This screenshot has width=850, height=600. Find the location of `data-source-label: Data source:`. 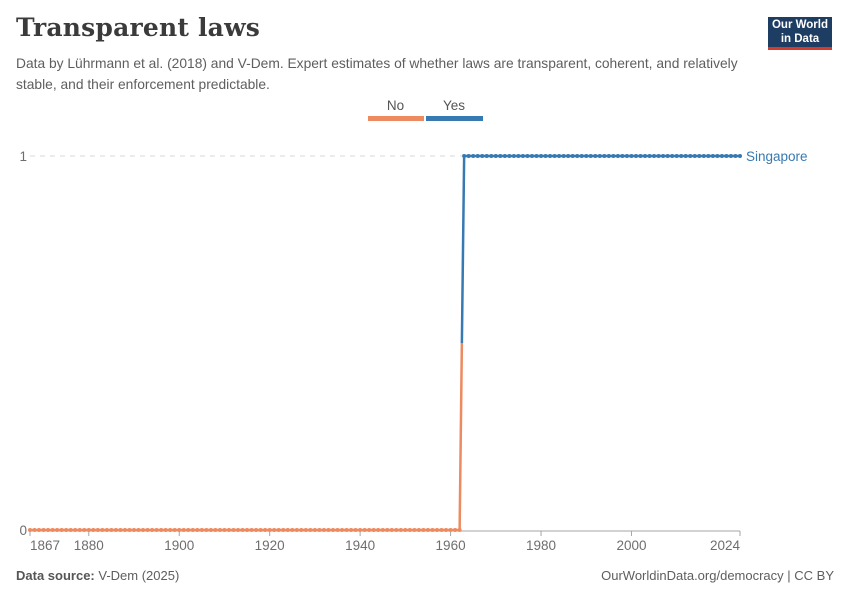

data-source-label: Data source: is located at coordinates (55, 575).